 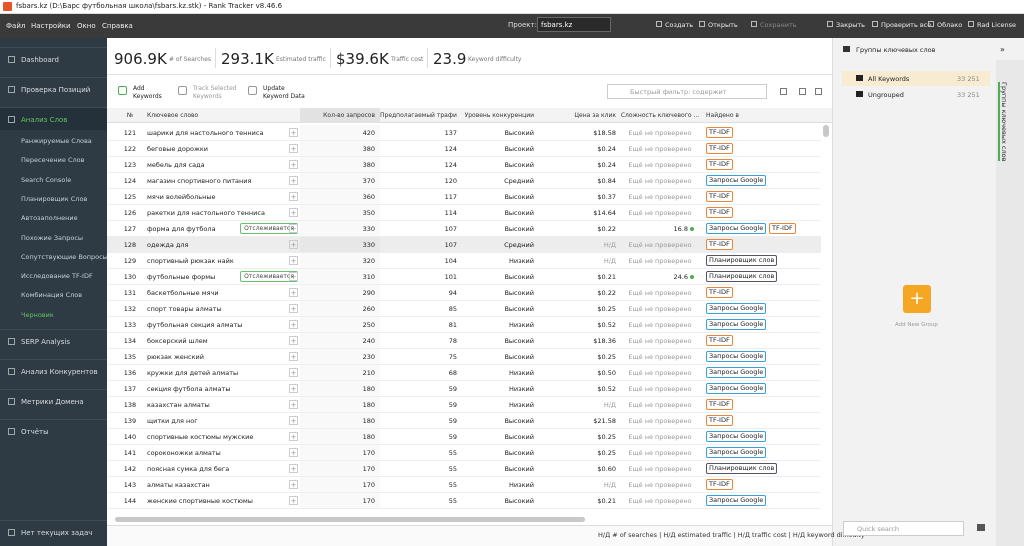 What do you see at coordinates (49, 218) in the screenshot?
I see `sidebar-subitem: Автозаполнение` at bounding box center [49, 218].